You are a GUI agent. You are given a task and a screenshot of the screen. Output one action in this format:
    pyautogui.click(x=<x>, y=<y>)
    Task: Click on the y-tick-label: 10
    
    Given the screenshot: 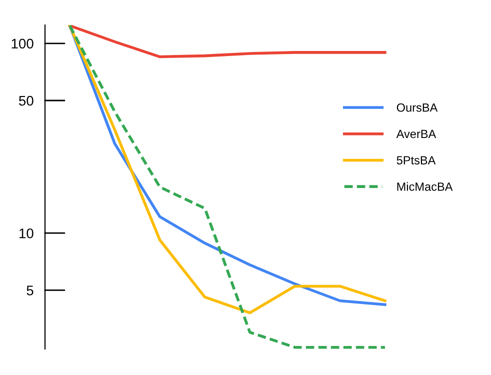 What is the action you would take?
    pyautogui.click(x=27, y=233)
    